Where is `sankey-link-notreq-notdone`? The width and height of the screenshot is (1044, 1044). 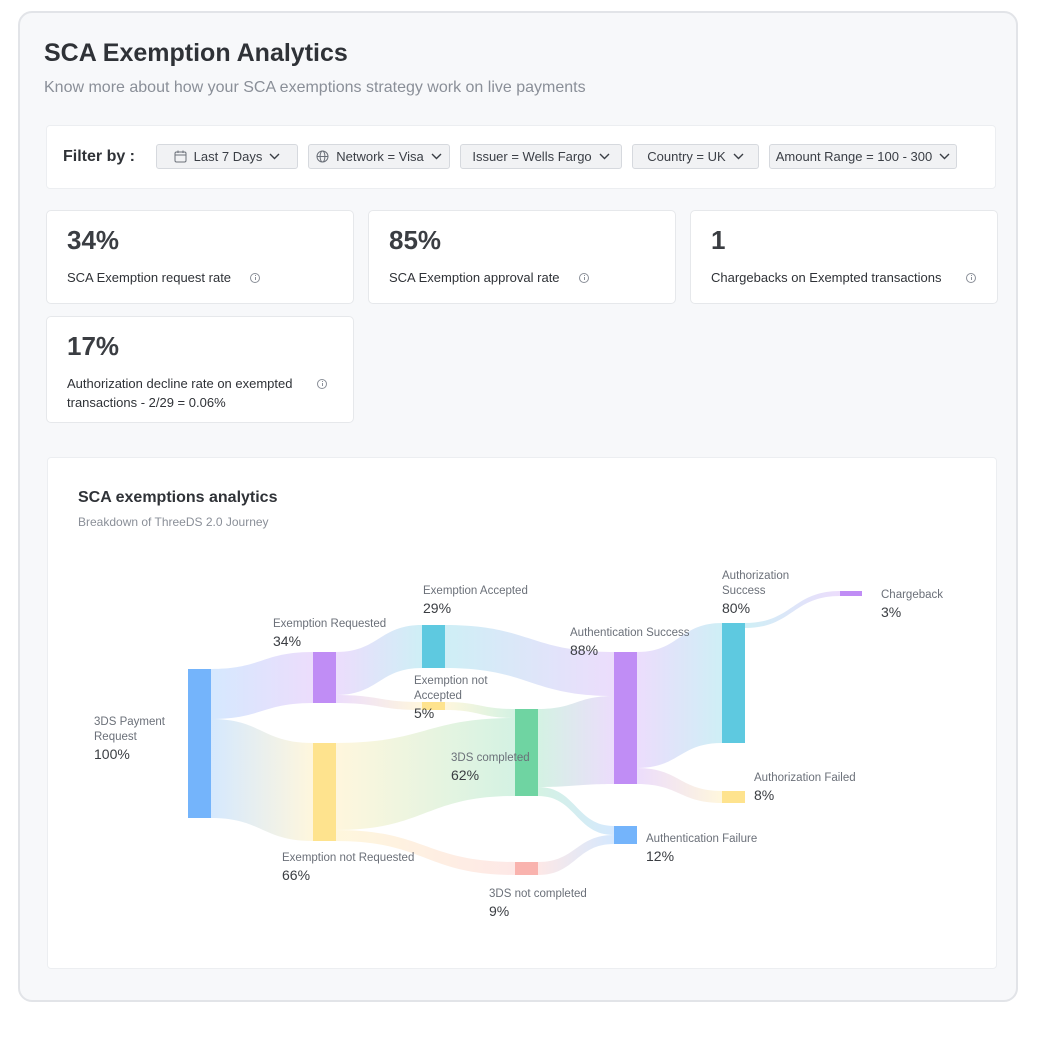
sankey-link-notreq-notdone is located at coordinates (425, 852).